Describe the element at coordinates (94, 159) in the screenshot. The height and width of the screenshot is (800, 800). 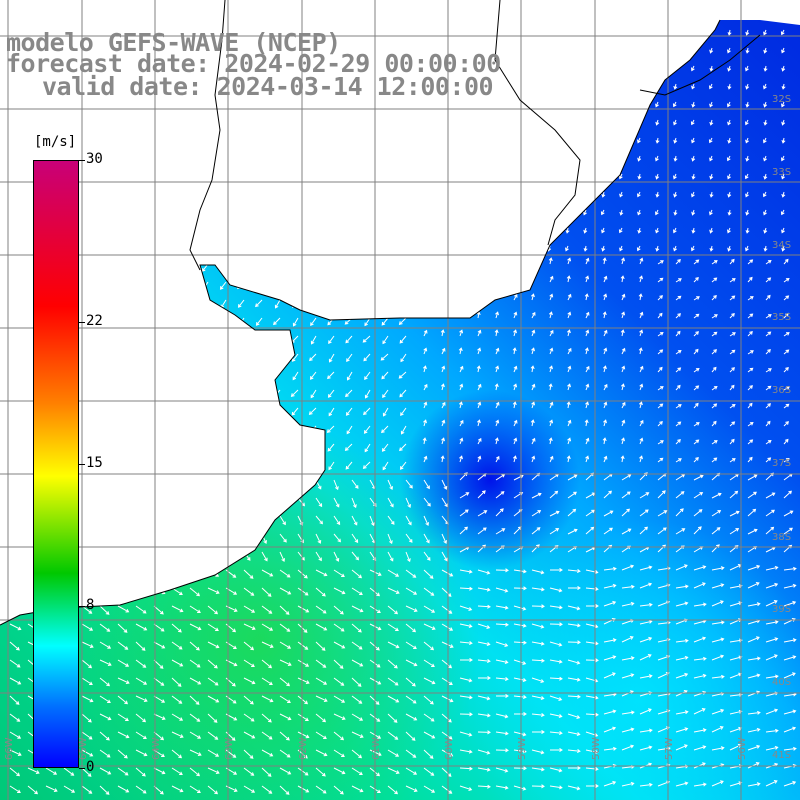
I see `colorbar-tick-label: 30` at that location.